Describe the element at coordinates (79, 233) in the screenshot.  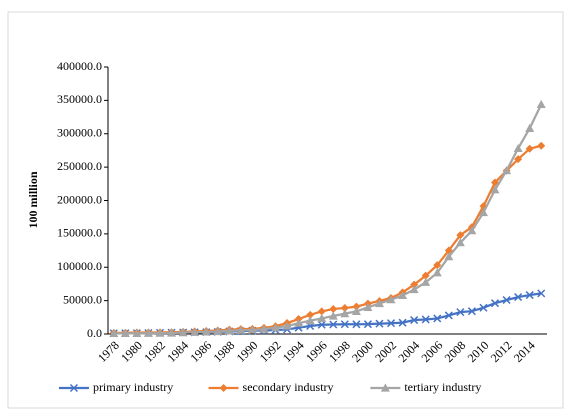
I see `y-tick-label: 150000.0` at that location.